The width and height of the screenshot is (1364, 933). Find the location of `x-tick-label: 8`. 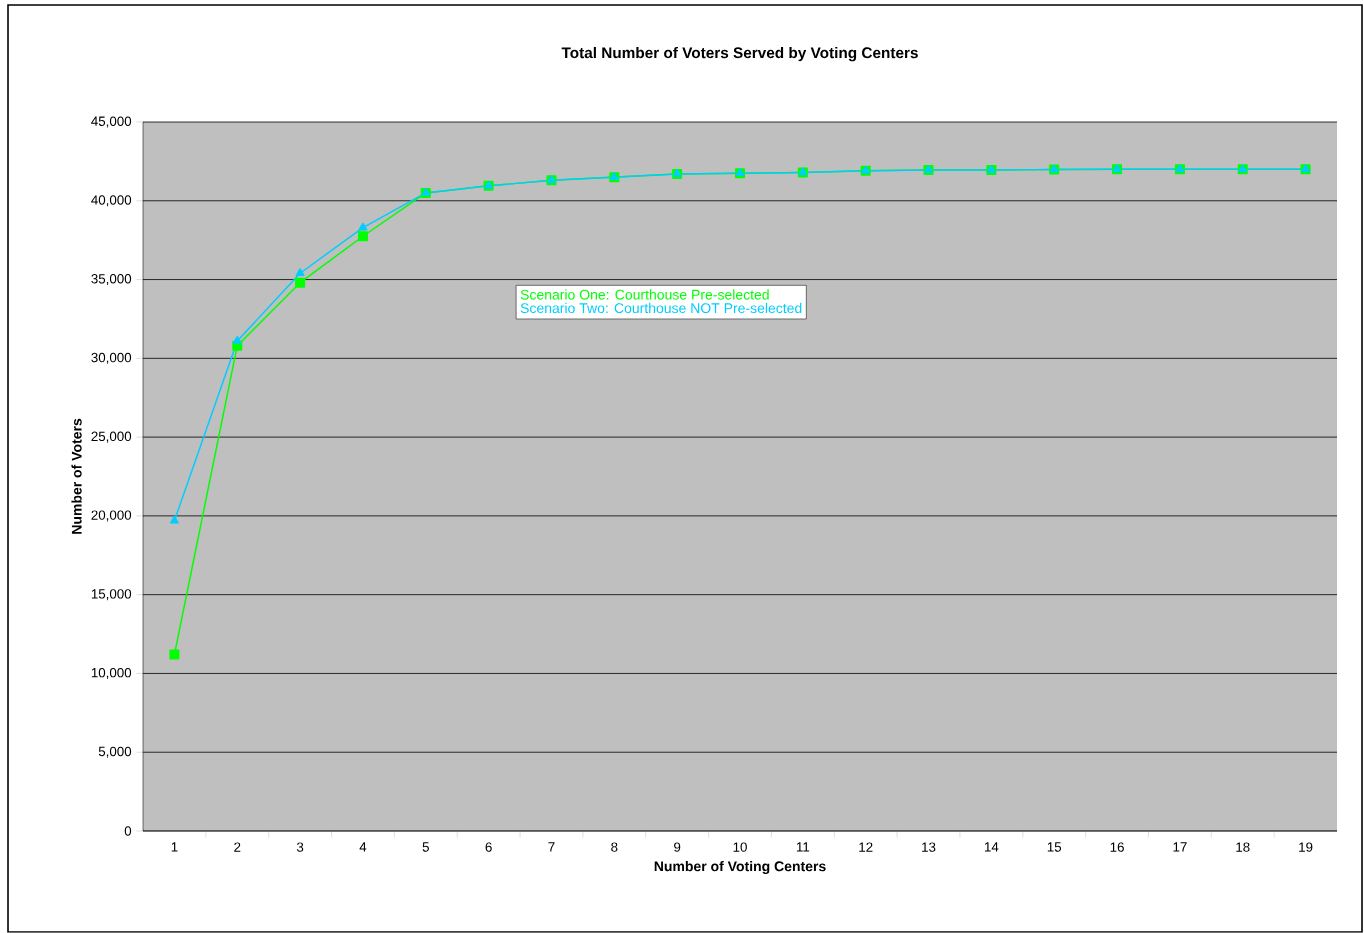

x-tick-label: 8 is located at coordinates (614, 847).